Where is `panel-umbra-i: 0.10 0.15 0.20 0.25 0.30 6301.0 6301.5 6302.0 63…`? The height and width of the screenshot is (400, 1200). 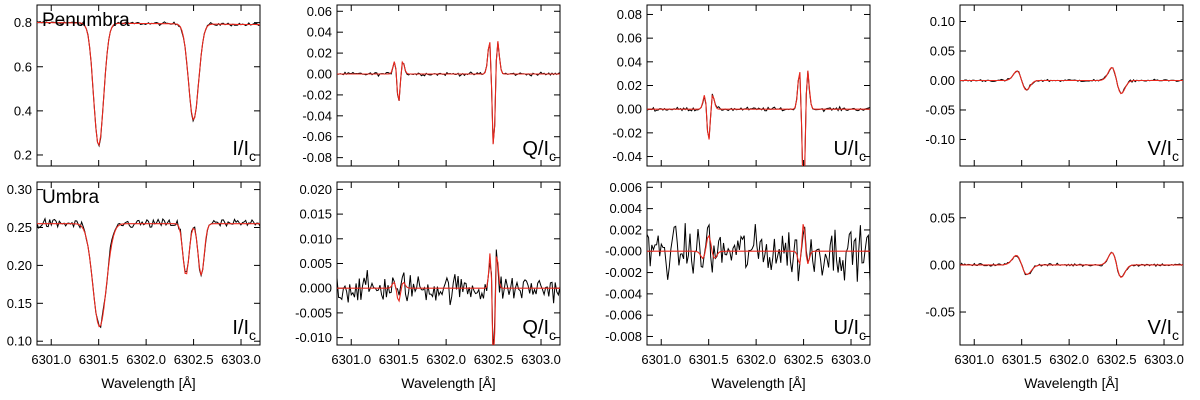
panel-umbra-i: 0.10 0.15 0.20 0.25 0.30 6301.0 6301.5 6302.0 63… is located at coordinates (134, 286).